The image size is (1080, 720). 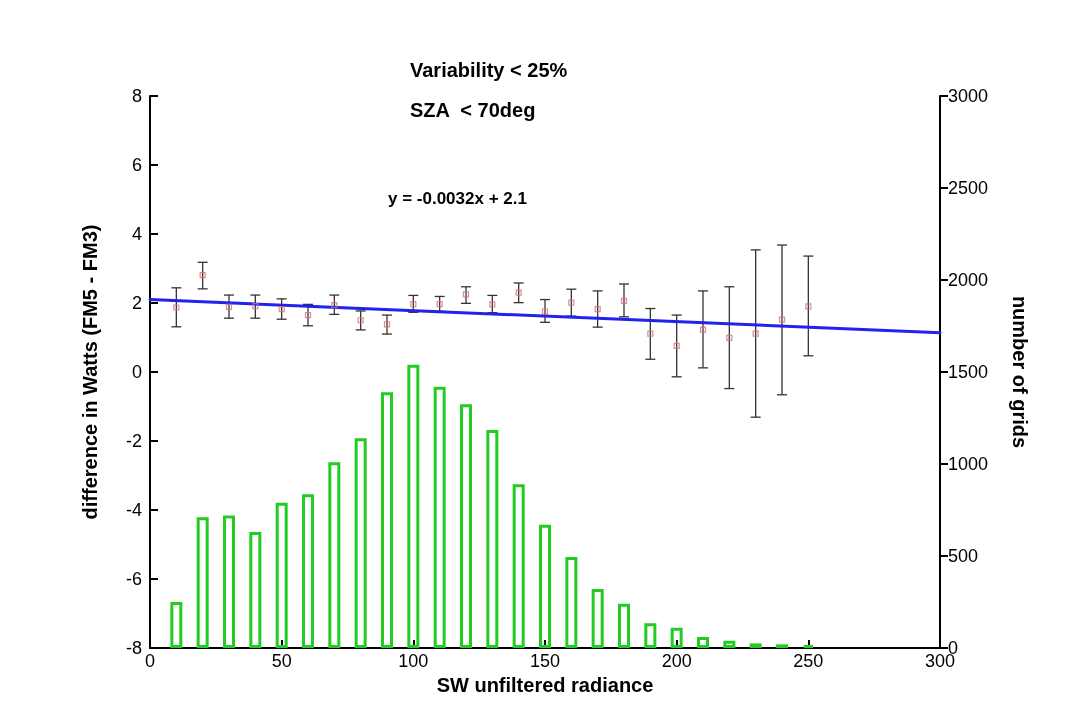 What do you see at coordinates (136, 372) in the screenshot?
I see `y-tick-label: 0` at bounding box center [136, 372].